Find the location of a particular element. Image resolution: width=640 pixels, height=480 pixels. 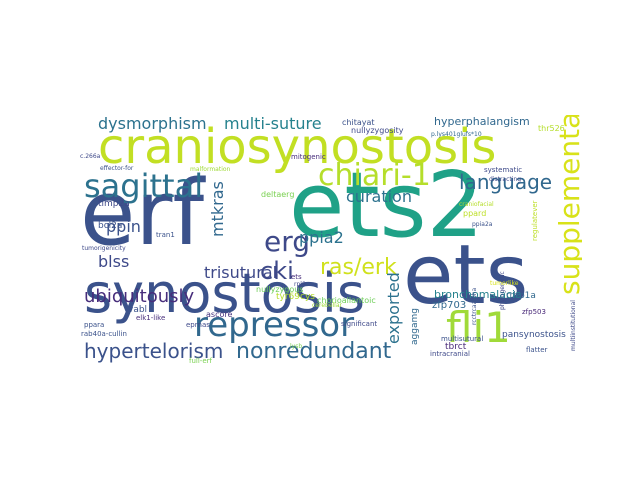

word: ppia2a is located at coordinates (482, 224).